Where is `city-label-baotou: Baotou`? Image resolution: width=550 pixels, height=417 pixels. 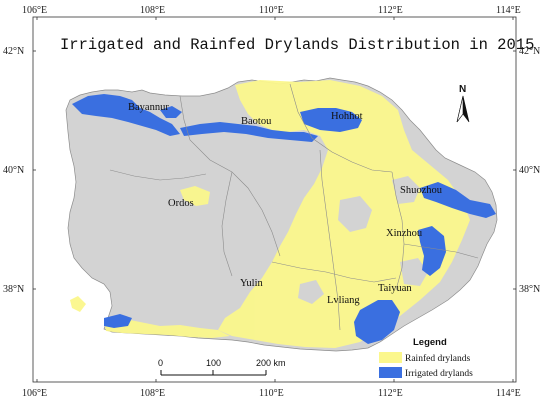 city-label-baotou: Baotou is located at coordinates (256, 121).